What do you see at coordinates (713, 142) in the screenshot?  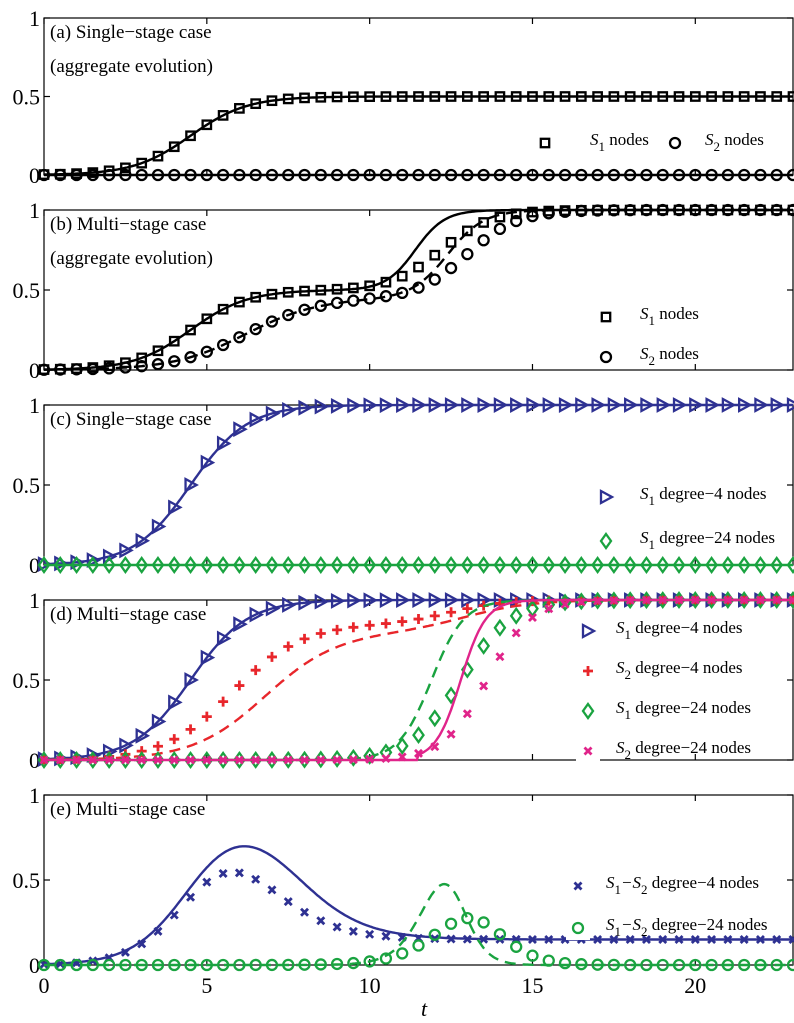 I see `legend-entry: S2 nodes` at bounding box center [713, 142].